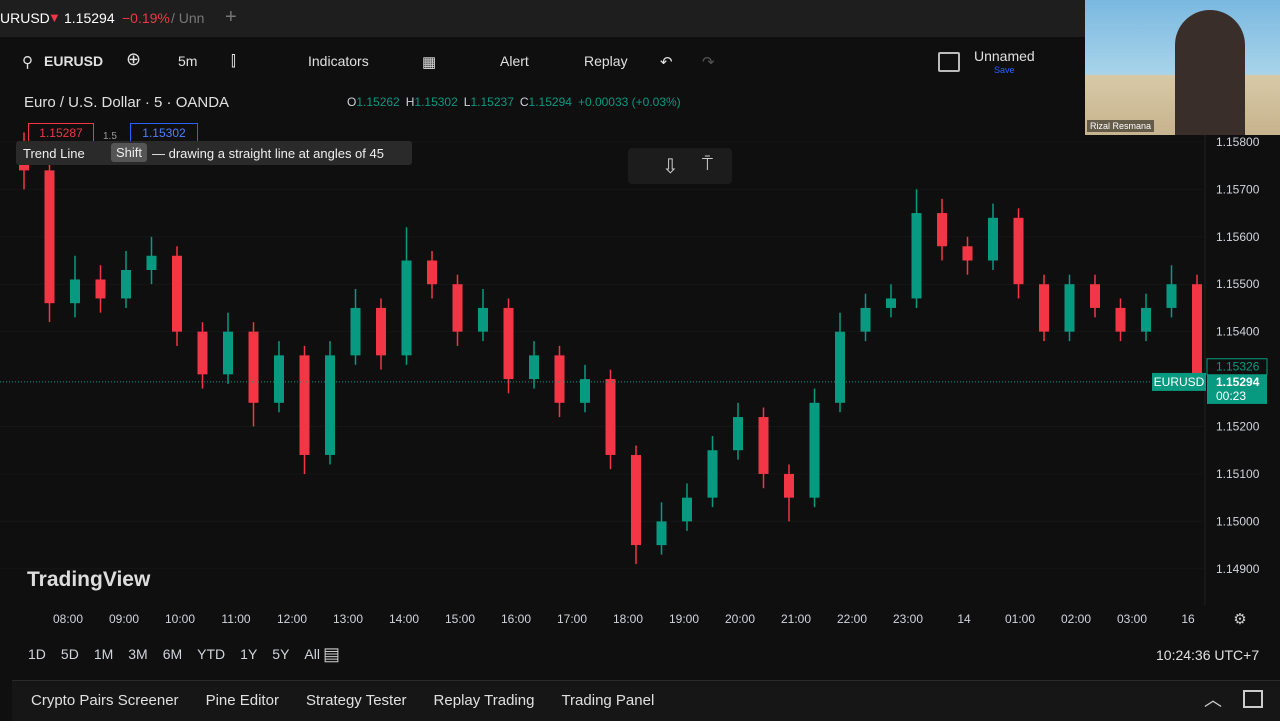 The image size is (1280, 721). Describe the element at coordinates (231, 17) in the screenshot. I see `new-tab: +` at that location.